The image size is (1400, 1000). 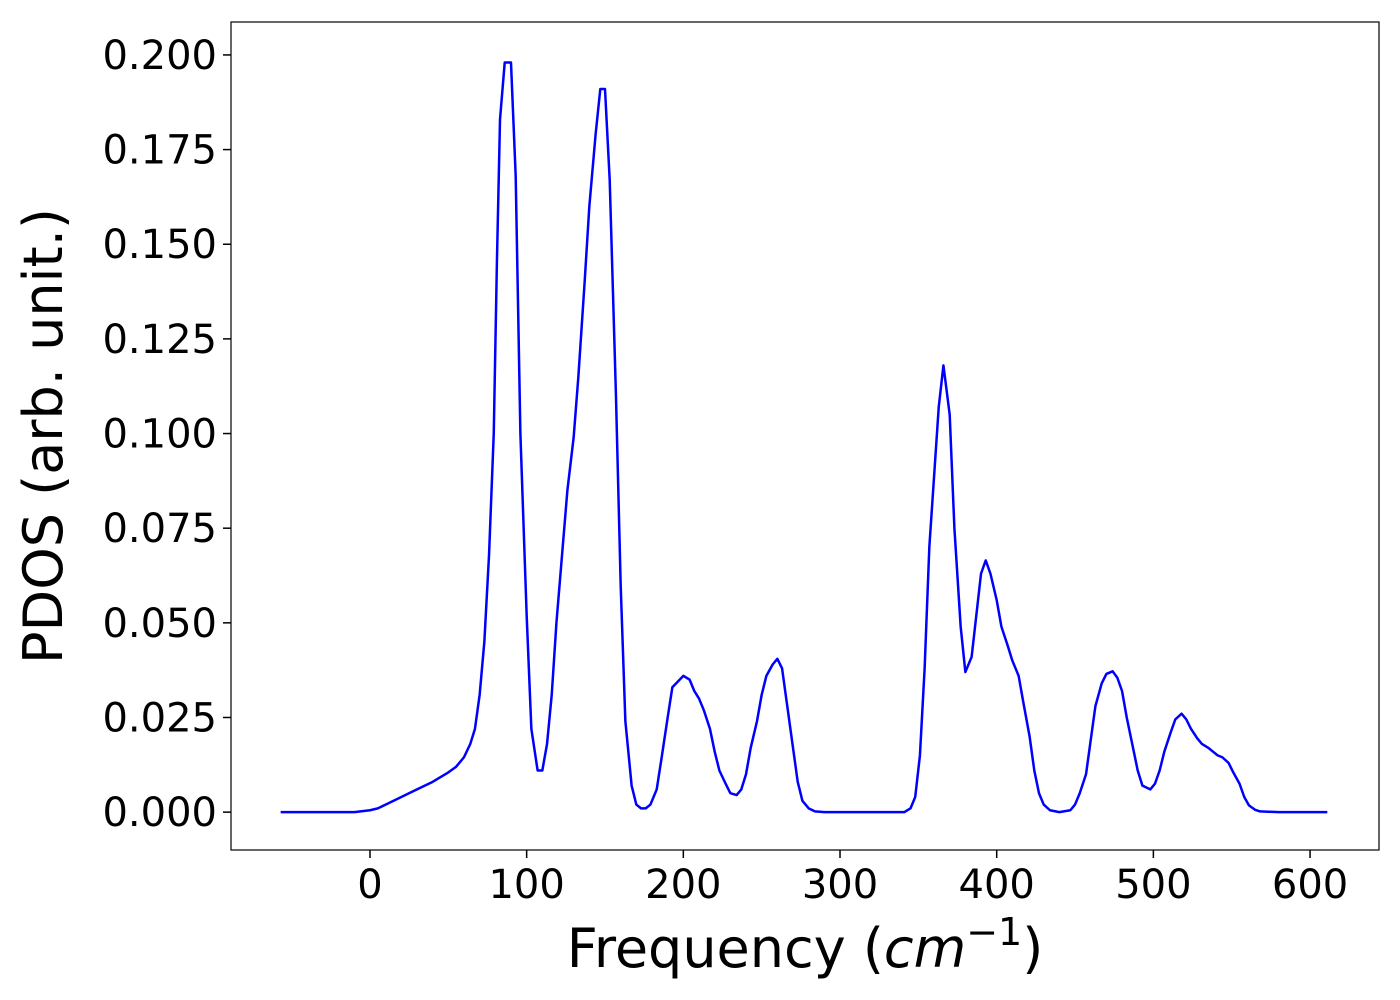 I want to click on y-tick-label: 0.075, so click(x=159, y=529).